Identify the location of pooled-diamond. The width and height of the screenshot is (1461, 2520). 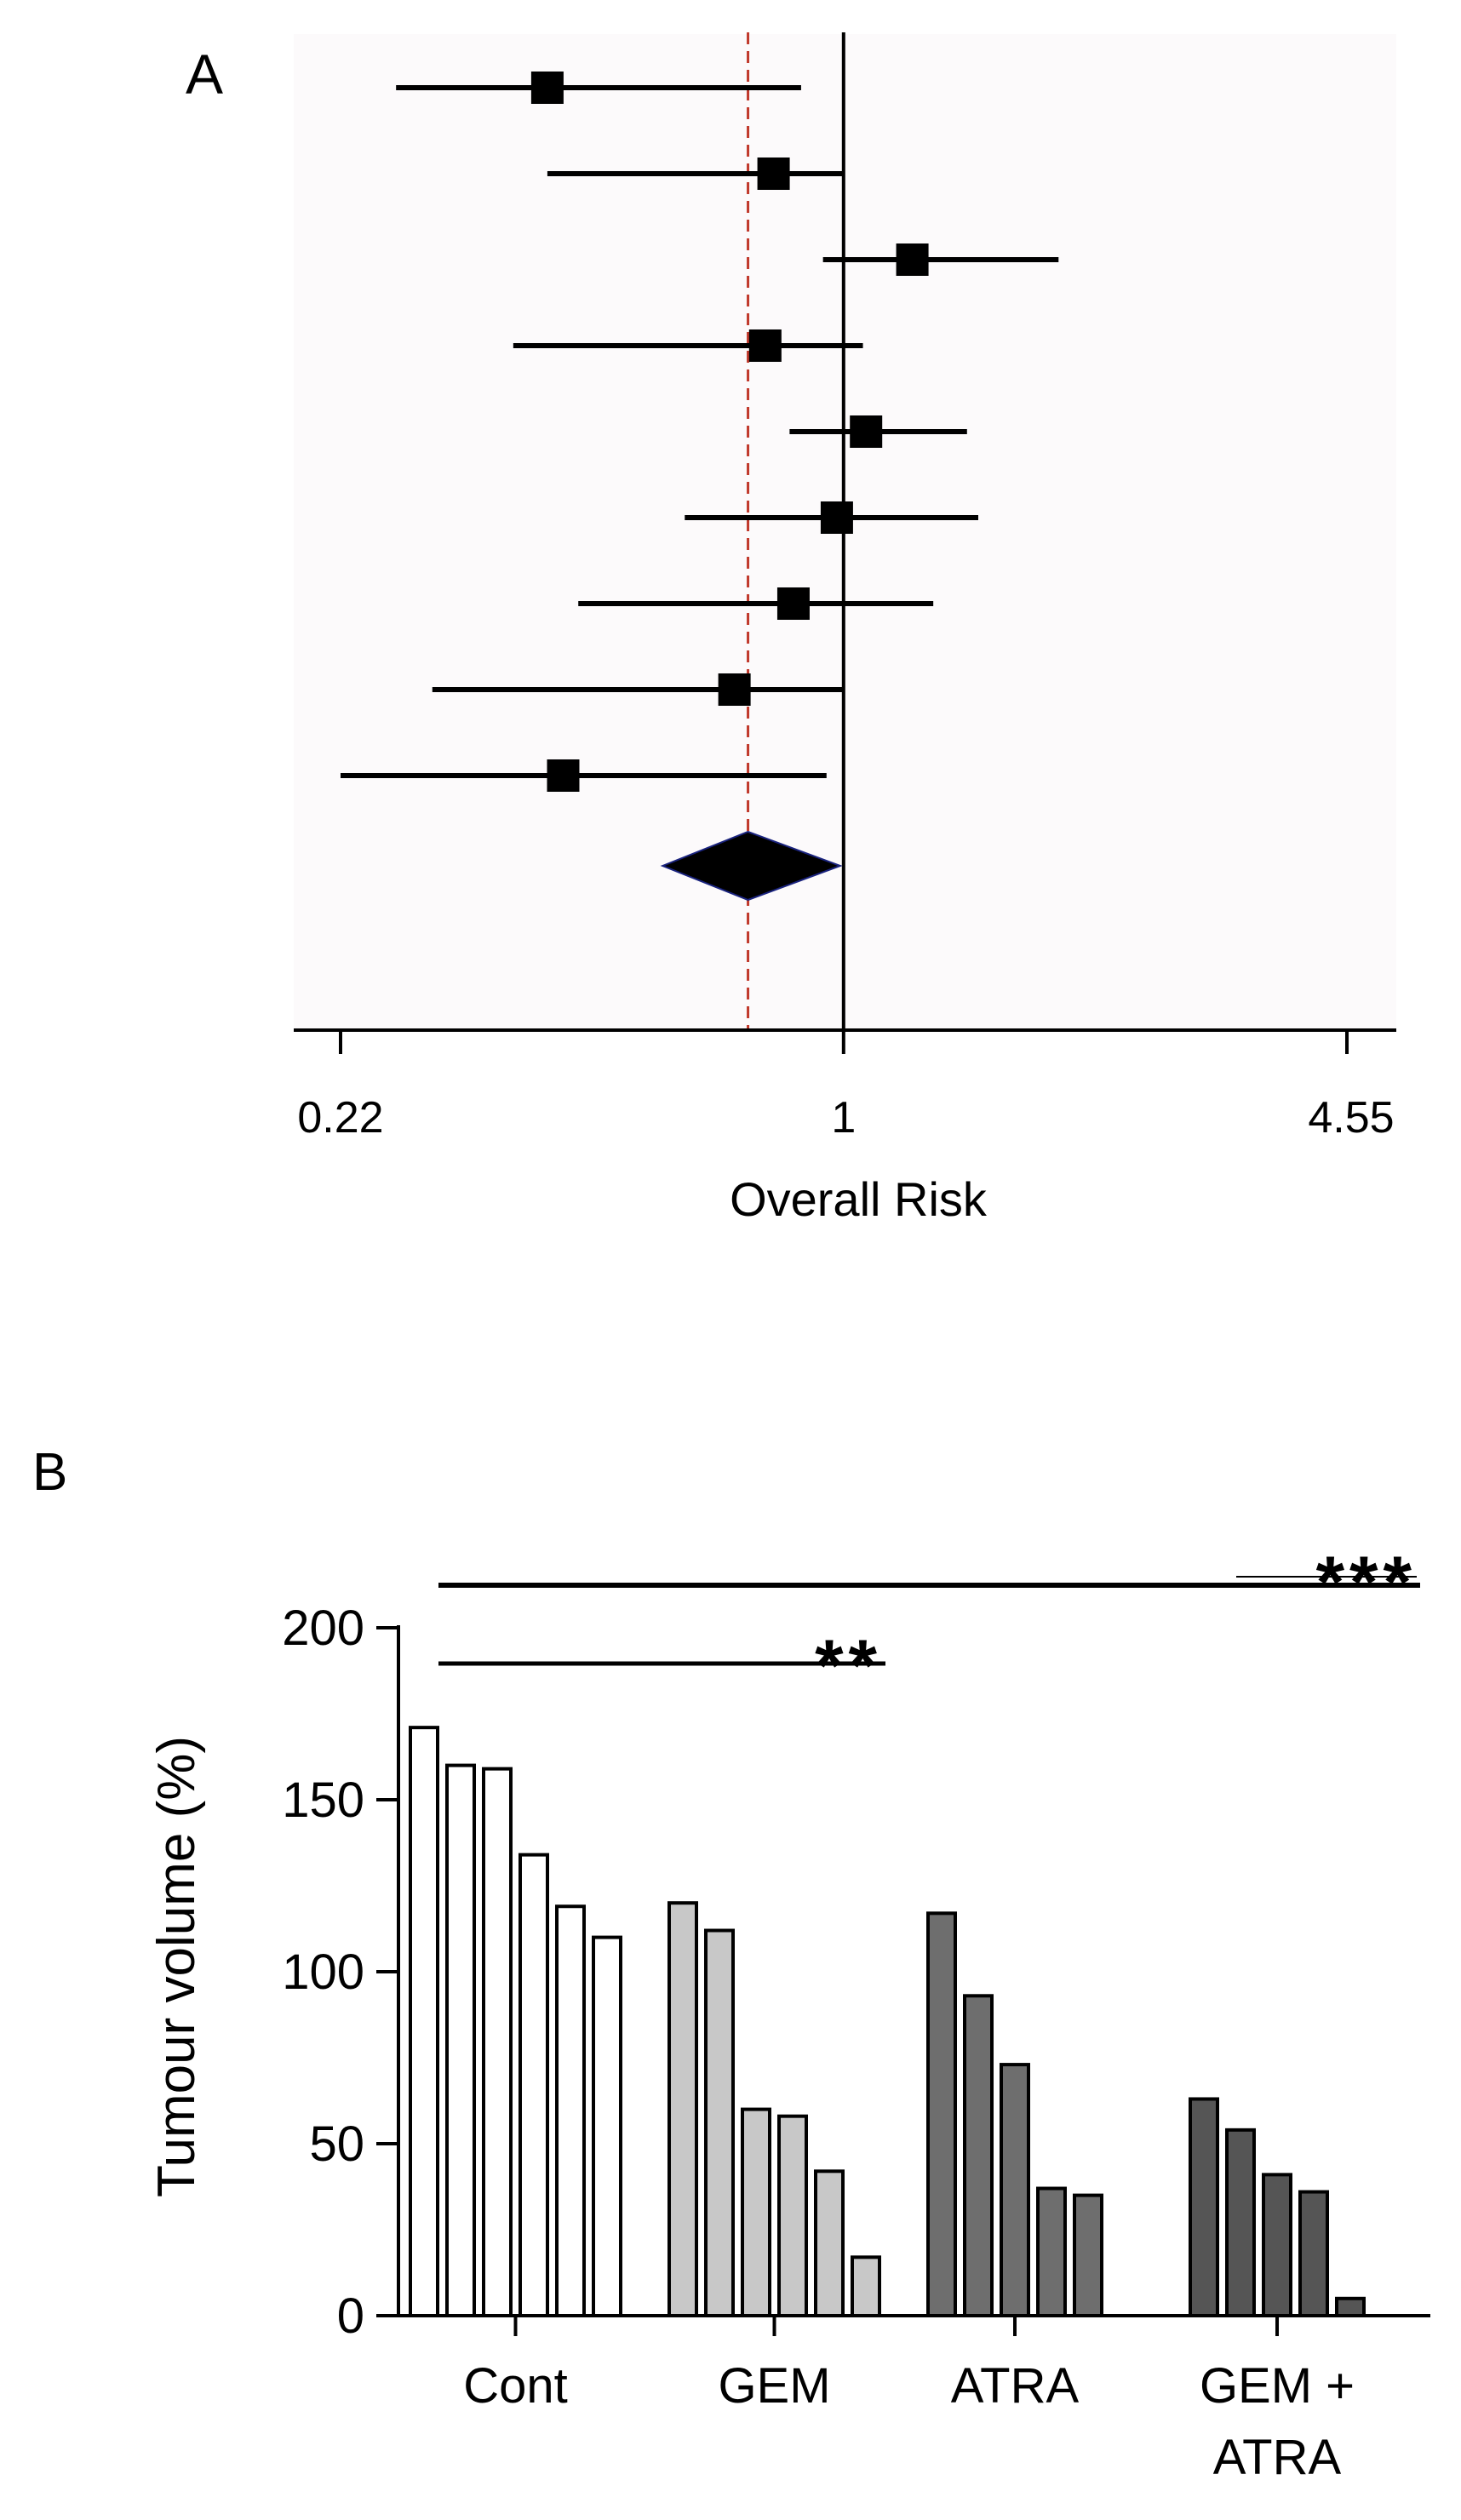
(751, 866).